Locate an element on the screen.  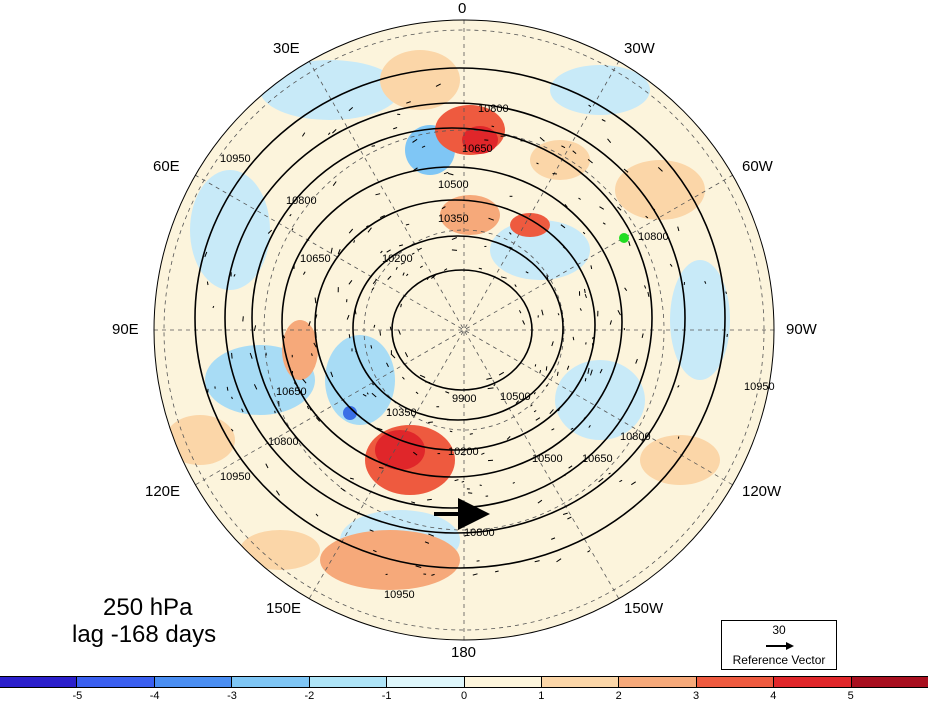
contour-label: 10950 is located at coordinates (235, 477).